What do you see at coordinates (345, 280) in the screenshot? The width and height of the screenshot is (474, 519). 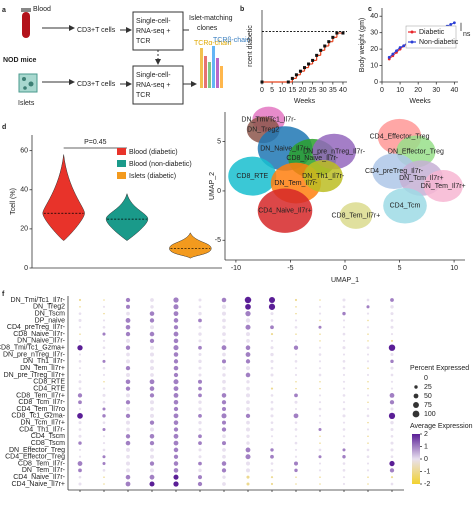 I see `x-axis-title: UMAP_1` at bounding box center [345, 280].